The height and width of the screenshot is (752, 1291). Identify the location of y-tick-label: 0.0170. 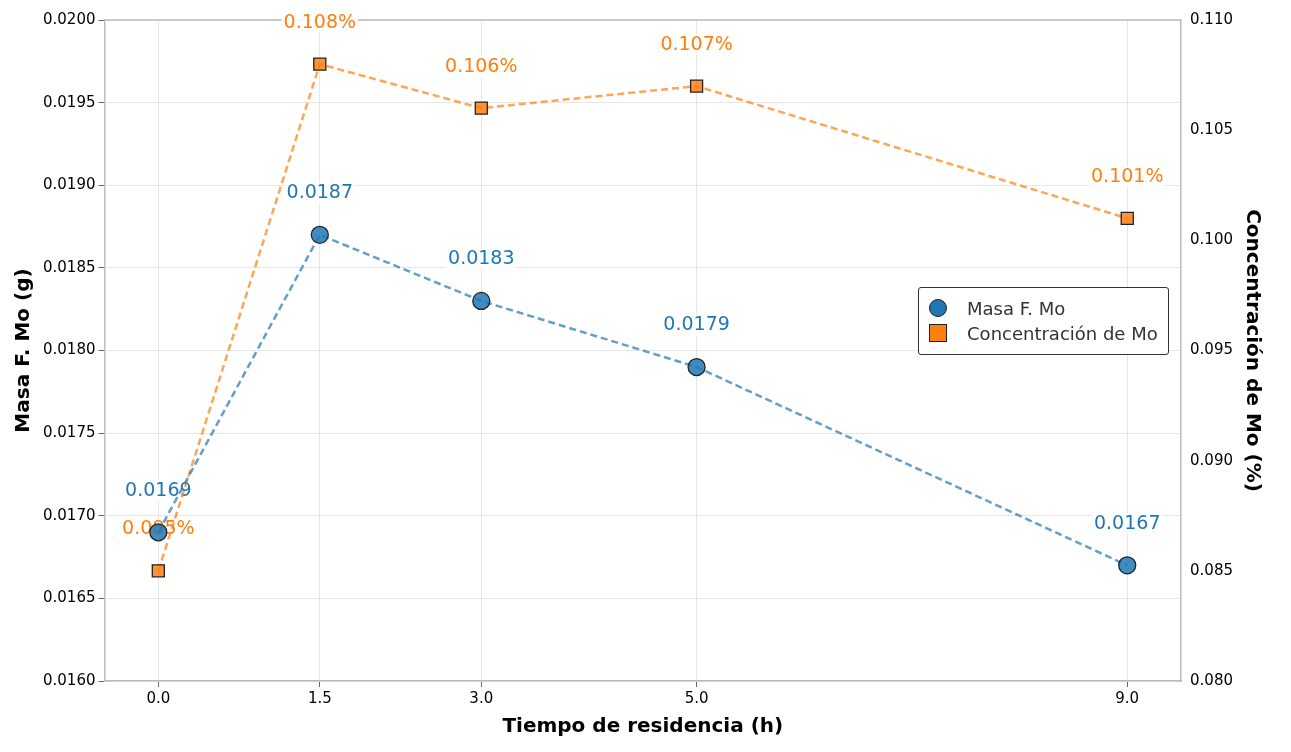
(69, 514).